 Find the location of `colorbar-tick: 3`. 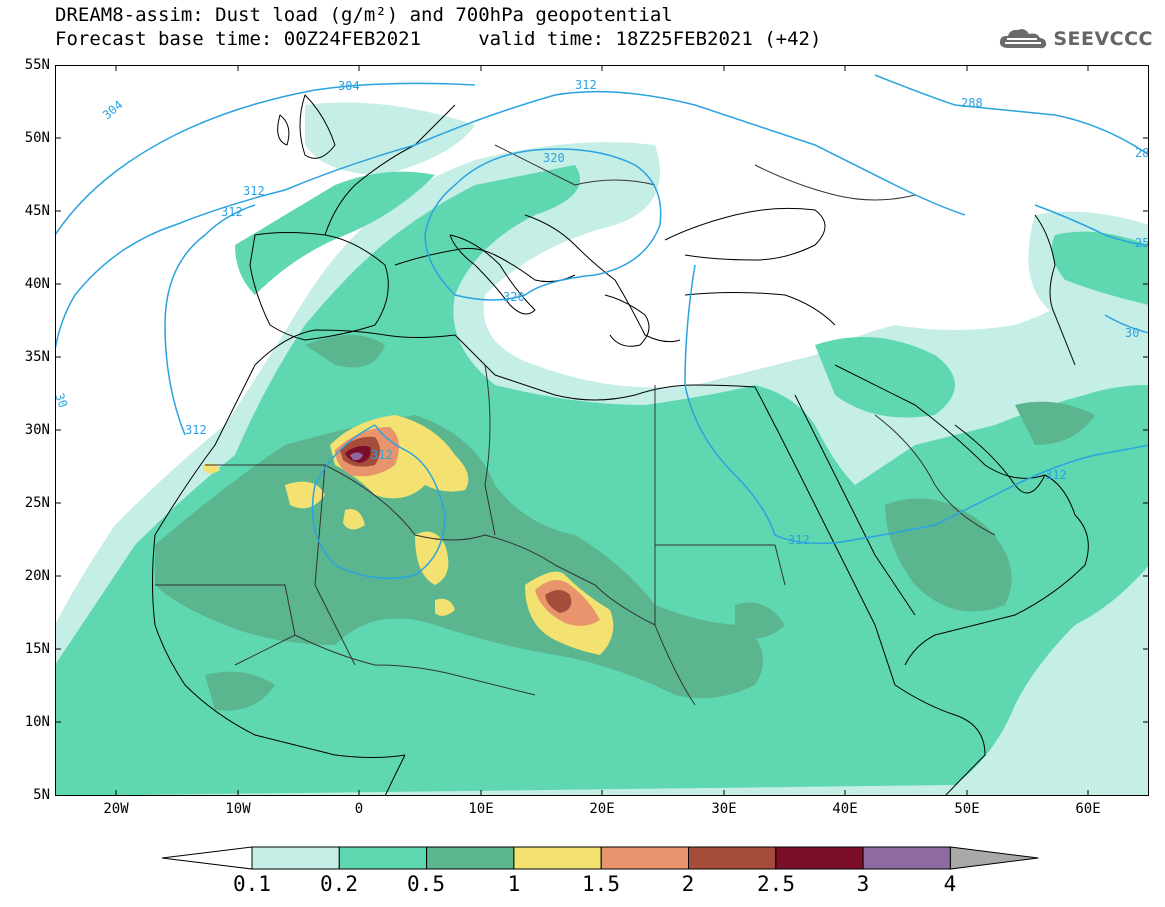

colorbar-tick: 3 is located at coordinates (863, 884).